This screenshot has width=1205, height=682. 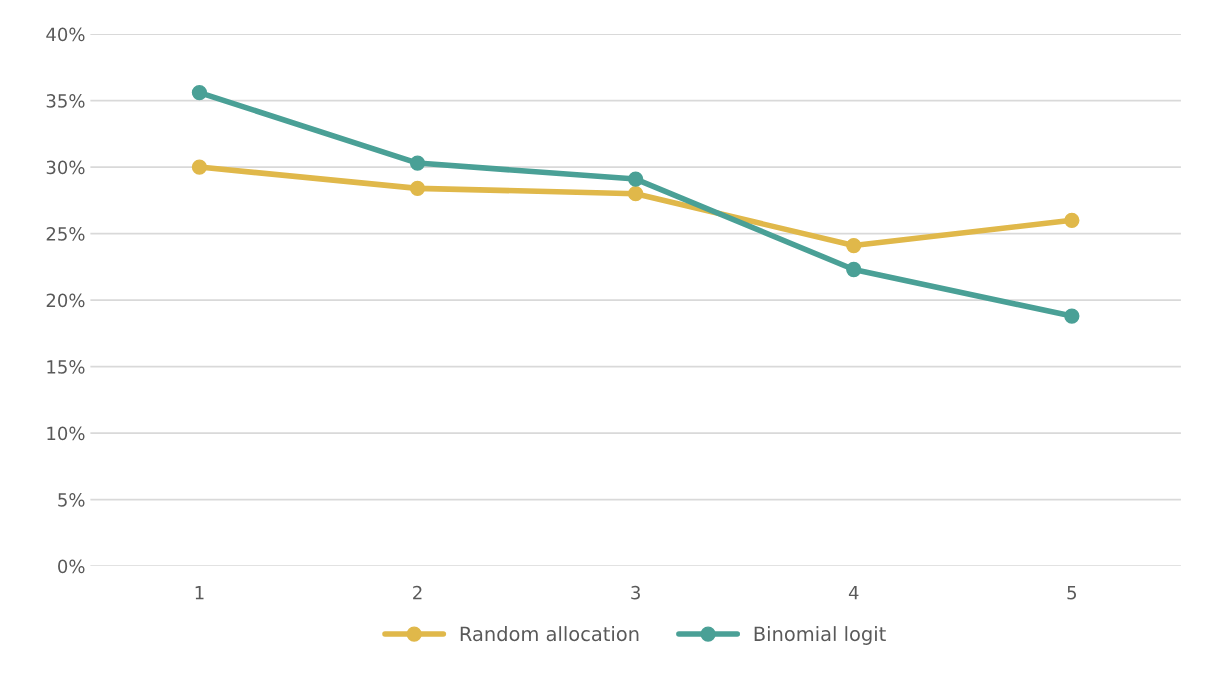 What do you see at coordinates (65, 234) in the screenshot?
I see `y-tick-label: 25%` at bounding box center [65, 234].